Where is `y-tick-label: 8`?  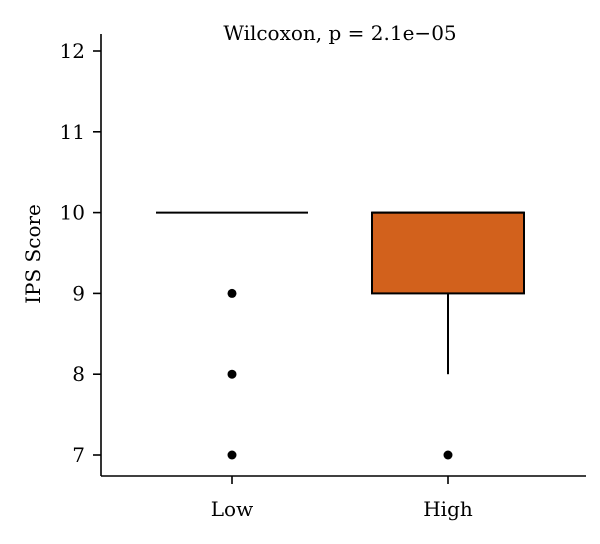 y-tick-label: 8 is located at coordinates (78, 374).